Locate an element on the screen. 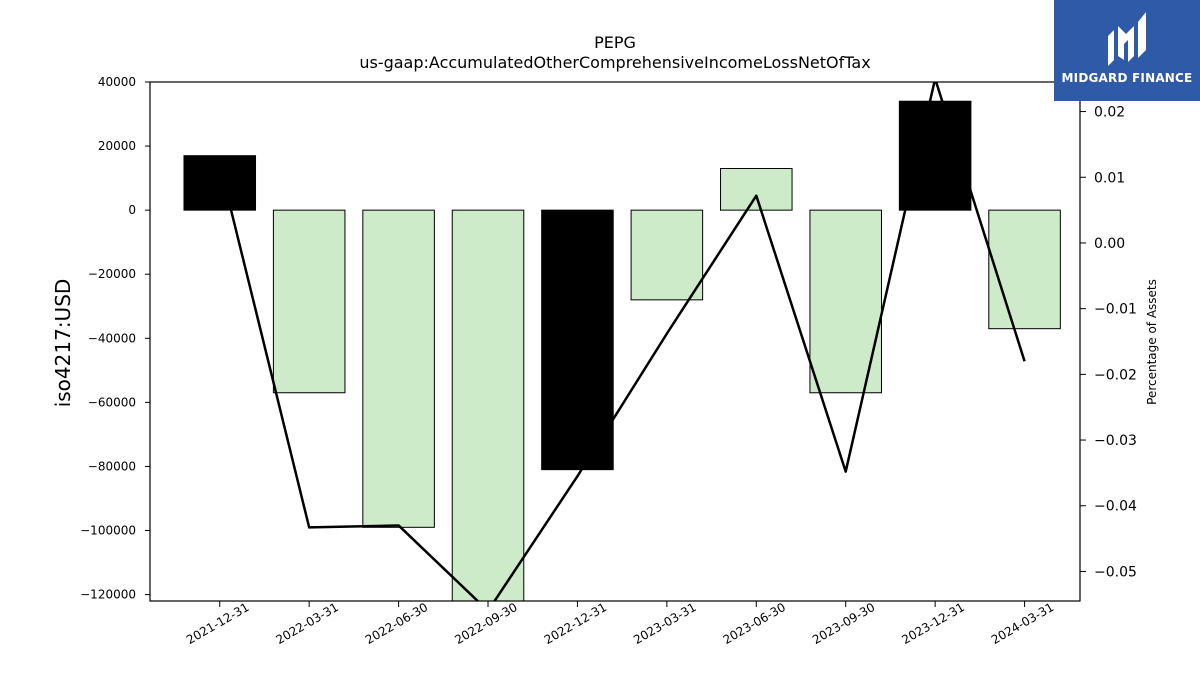  y-tick-label: −120000 is located at coordinates (108, 595).